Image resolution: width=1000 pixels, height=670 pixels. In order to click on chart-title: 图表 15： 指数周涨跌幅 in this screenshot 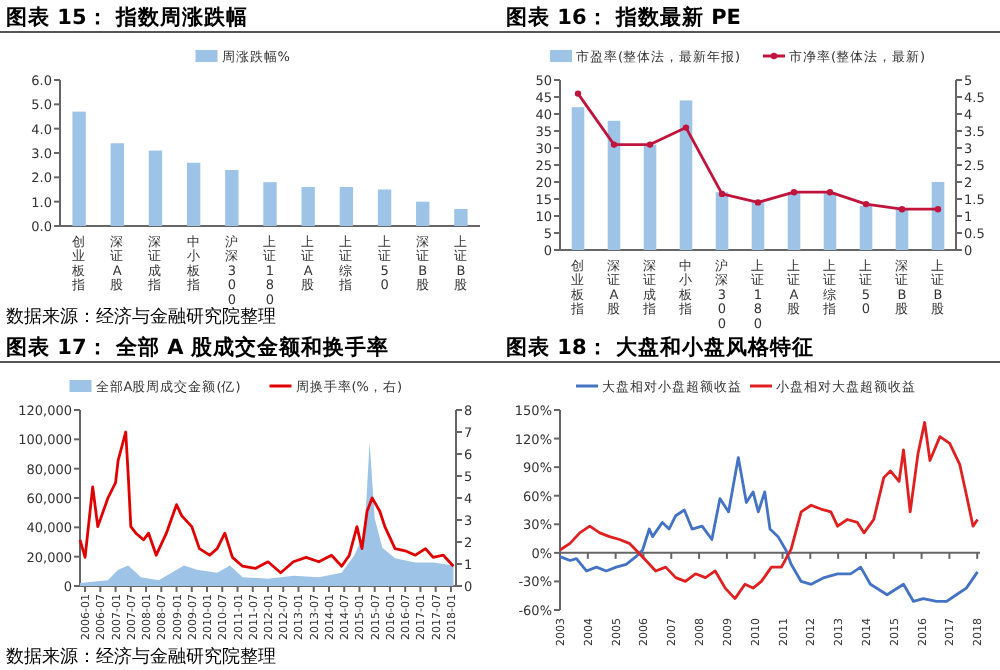, I will do `click(127, 17)`.